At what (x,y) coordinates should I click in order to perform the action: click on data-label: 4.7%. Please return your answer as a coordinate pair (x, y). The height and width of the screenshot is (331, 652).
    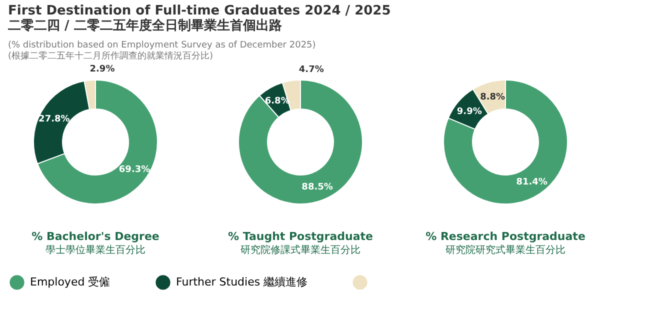
    Looking at the image, I should click on (311, 69).